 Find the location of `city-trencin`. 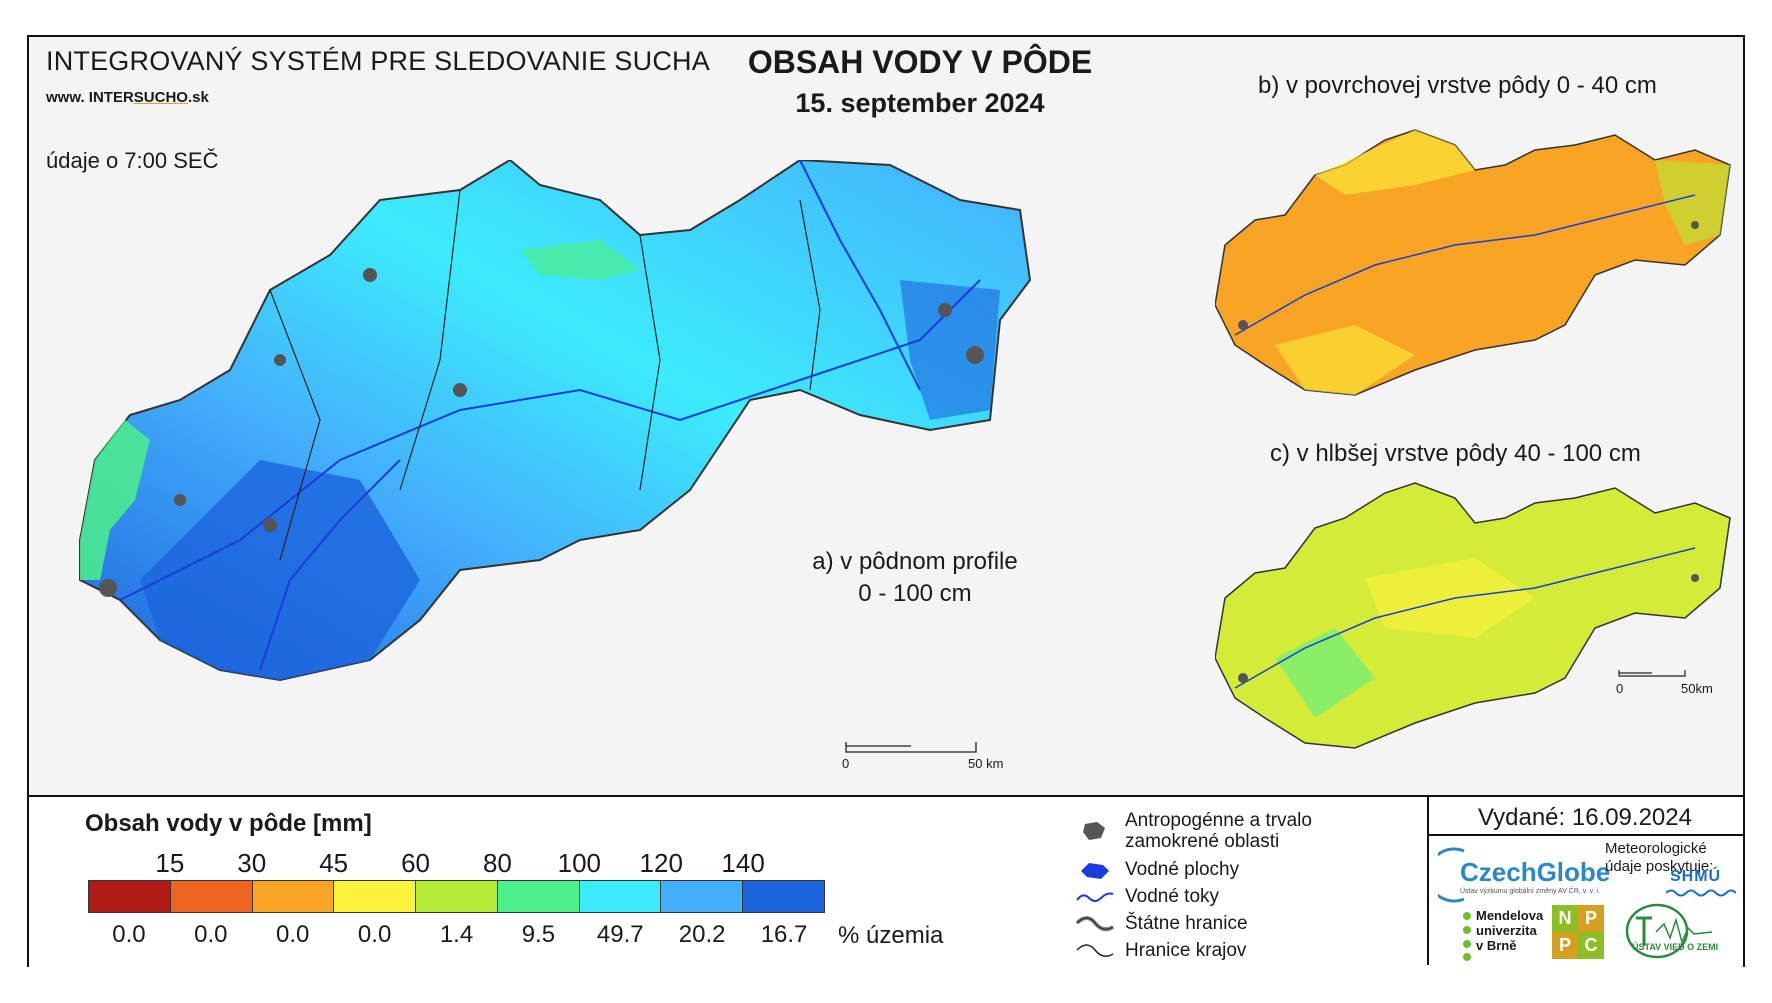

city-trencin is located at coordinates (280, 360).